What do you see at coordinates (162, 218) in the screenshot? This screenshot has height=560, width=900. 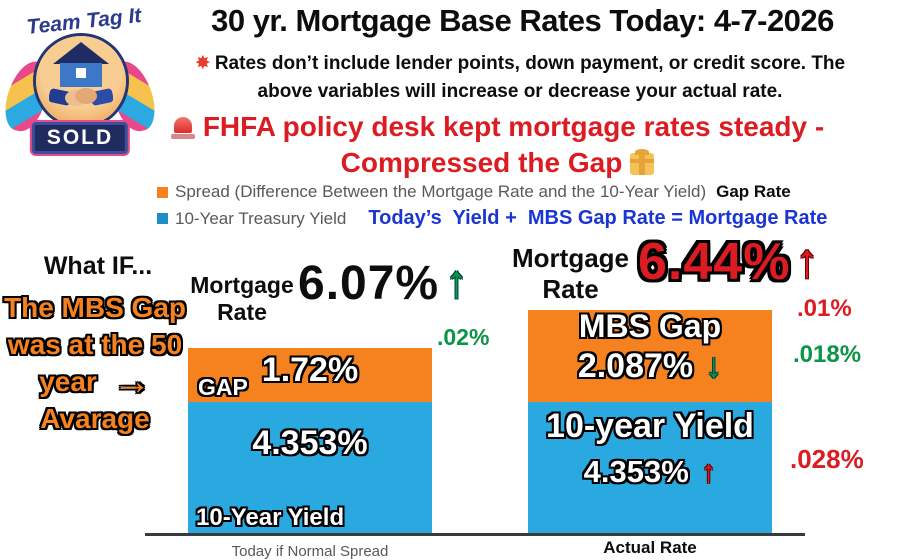 I see `treasury-swatch-icon` at bounding box center [162, 218].